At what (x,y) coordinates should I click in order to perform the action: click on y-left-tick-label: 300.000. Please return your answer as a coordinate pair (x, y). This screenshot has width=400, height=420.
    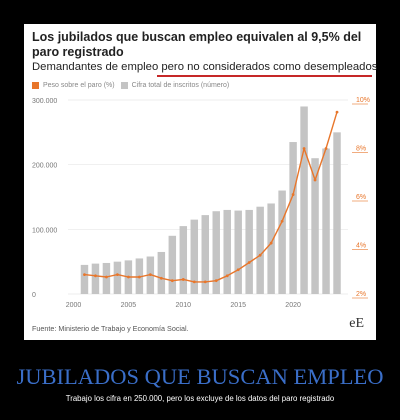
    Looking at the image, I should click on (44, 101).